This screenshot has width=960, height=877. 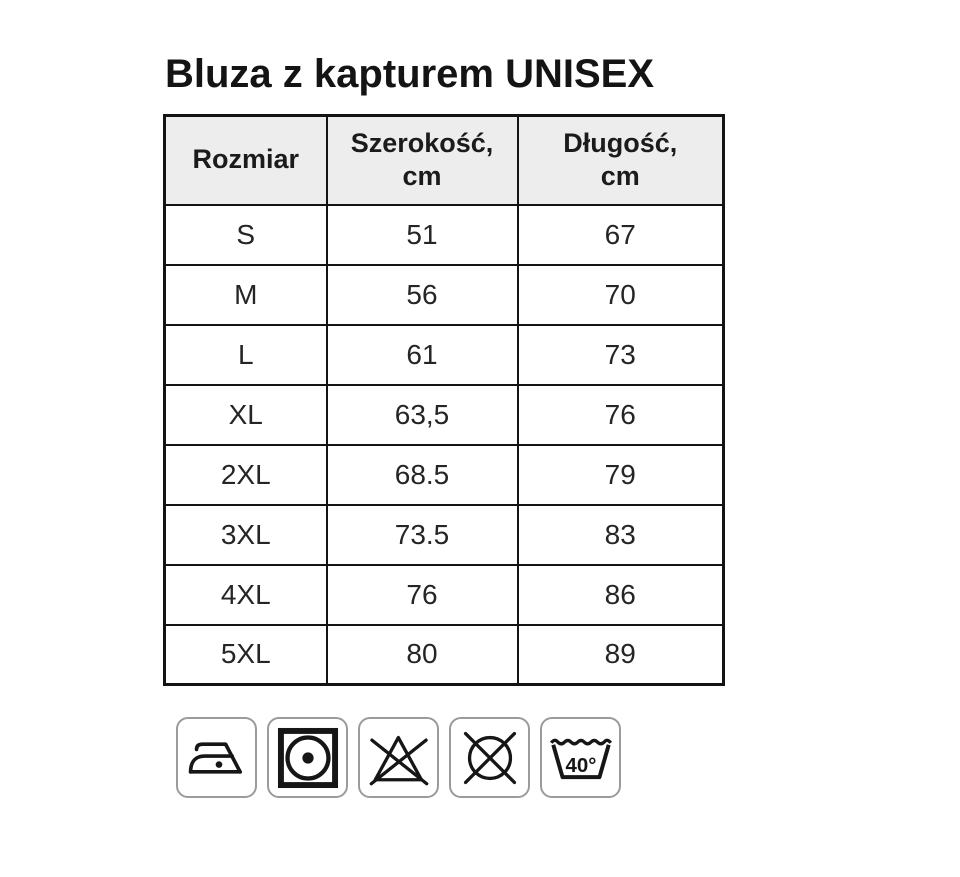 I want to click on table-row: 3XL 73.5 83, so click(x=444, y=534).